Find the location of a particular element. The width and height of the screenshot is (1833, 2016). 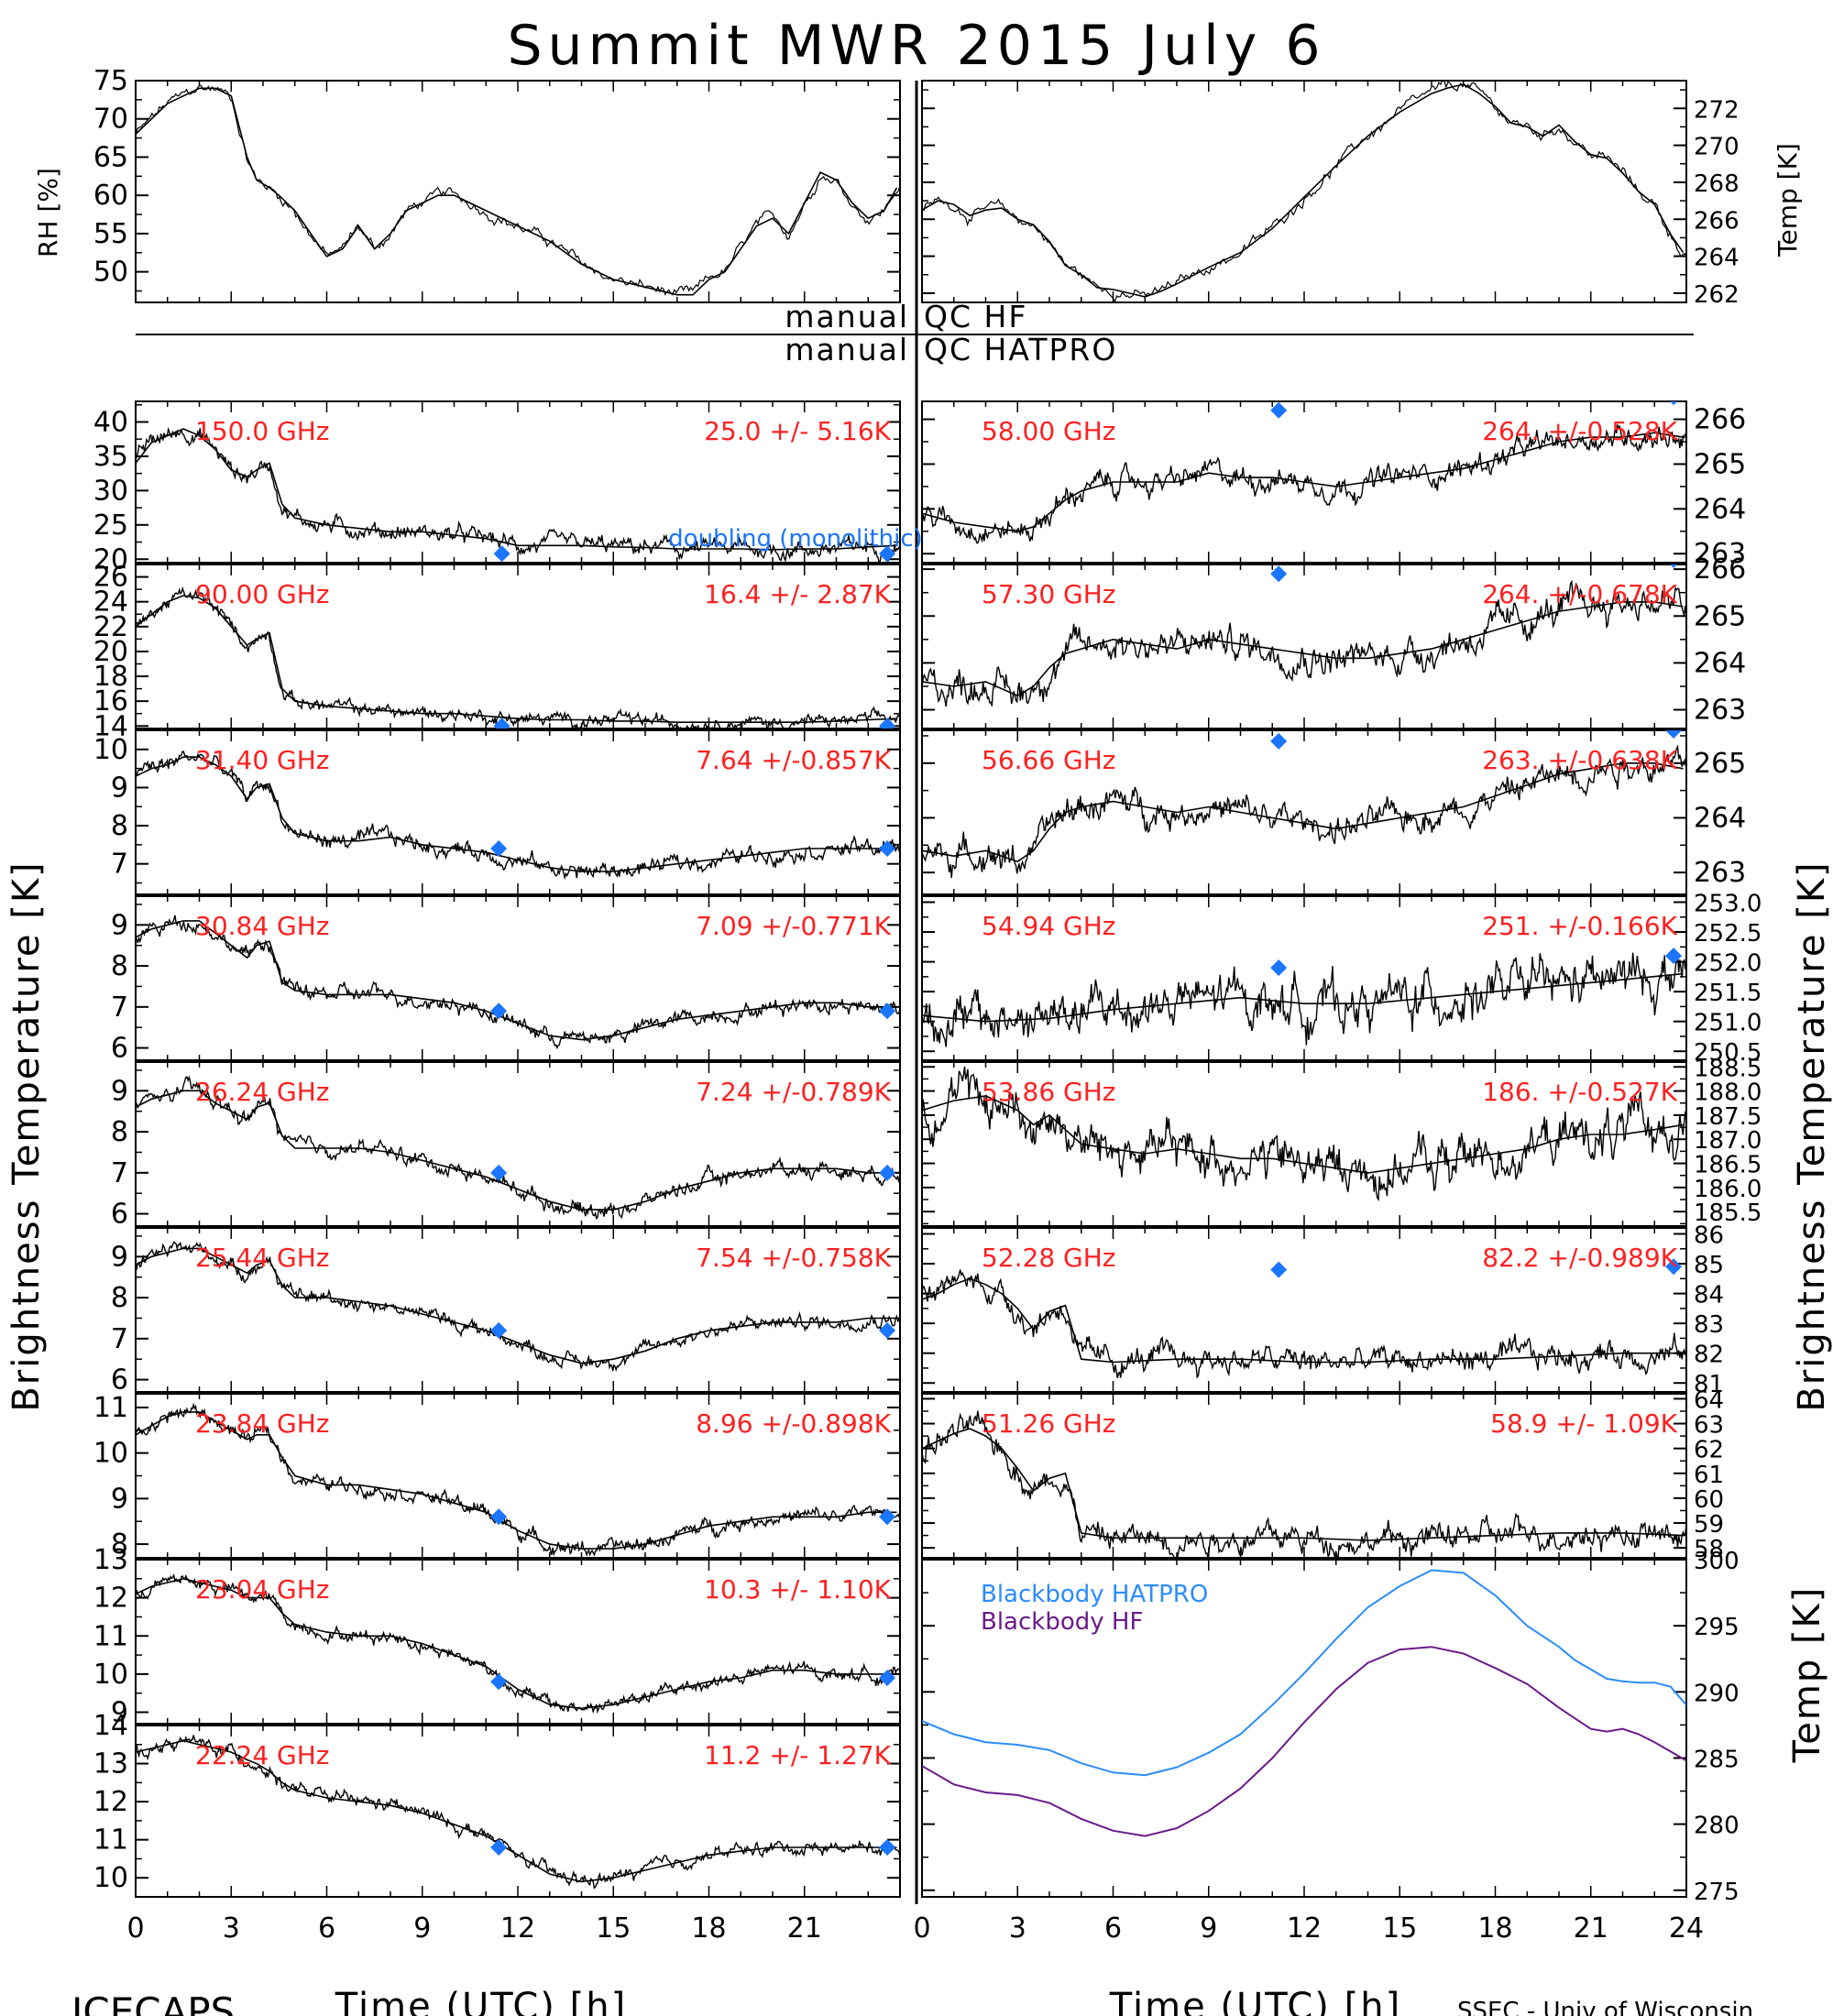

ch-51-26-ytick-label: 64 is located at coordinates (1709, 1400).